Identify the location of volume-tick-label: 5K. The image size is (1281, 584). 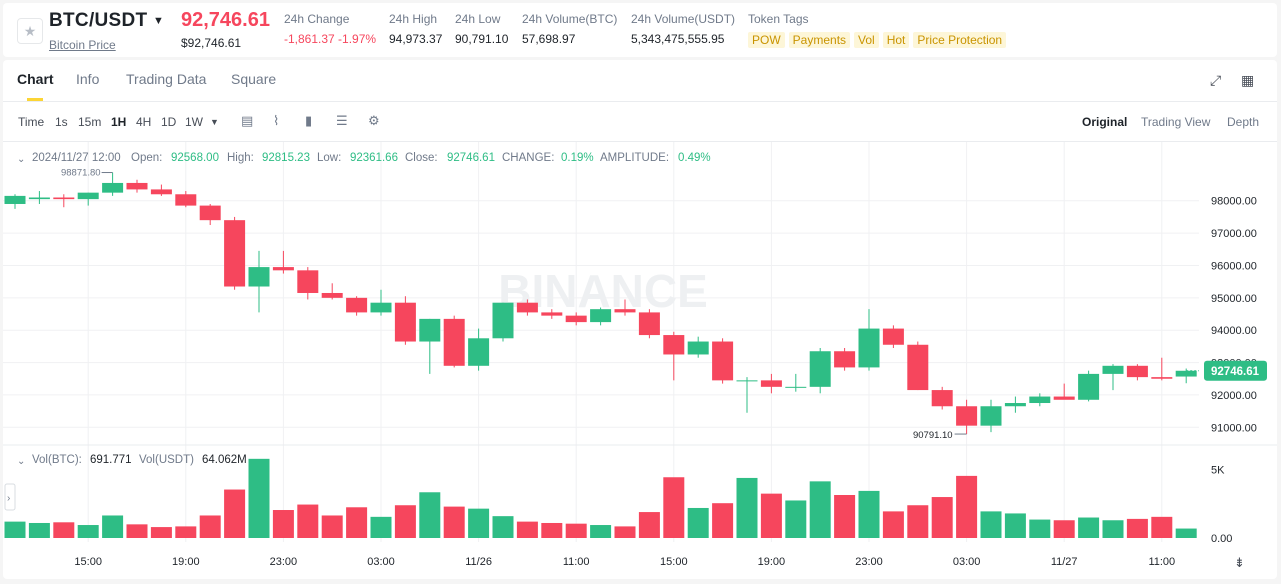
(1218, 471).